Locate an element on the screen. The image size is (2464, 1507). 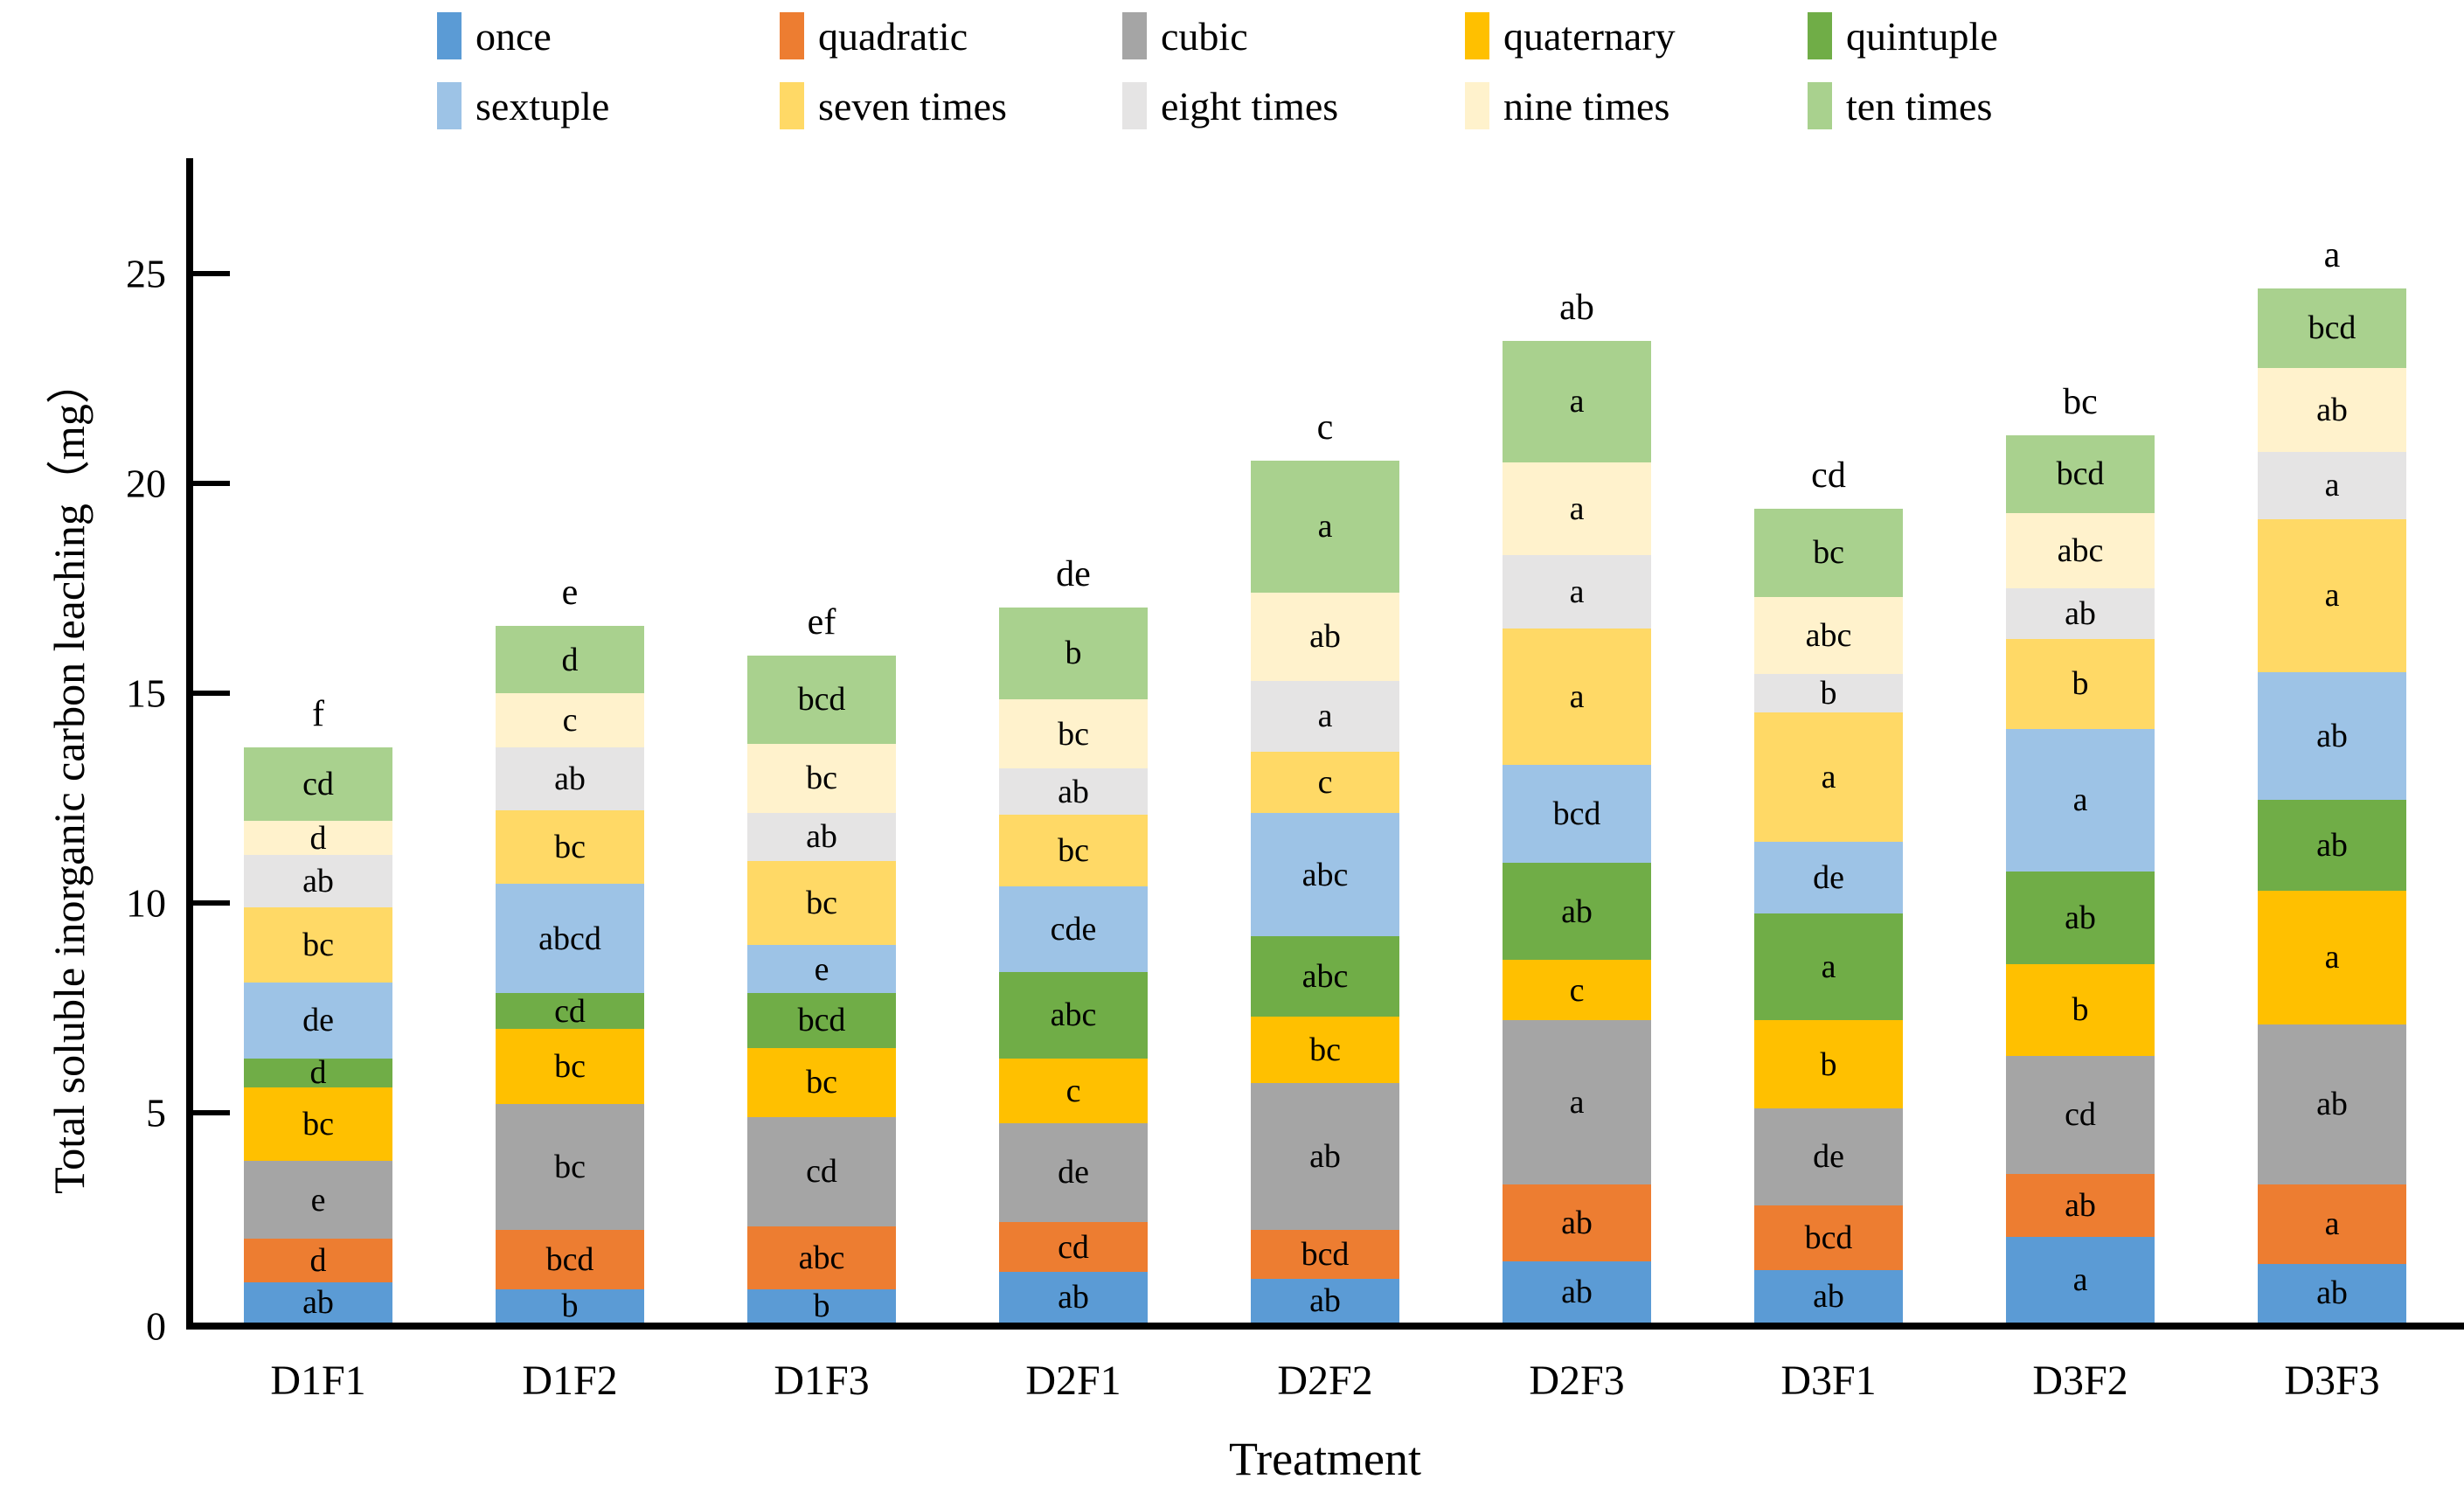
legend-label: ten times is located at coordinates (1919, 105).